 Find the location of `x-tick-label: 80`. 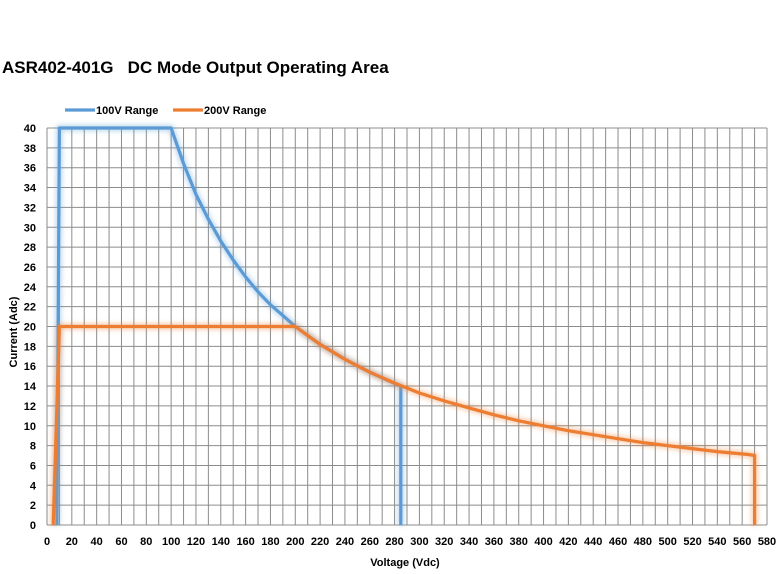

x-tick-label: 80 is located at coordinates (146, 542).